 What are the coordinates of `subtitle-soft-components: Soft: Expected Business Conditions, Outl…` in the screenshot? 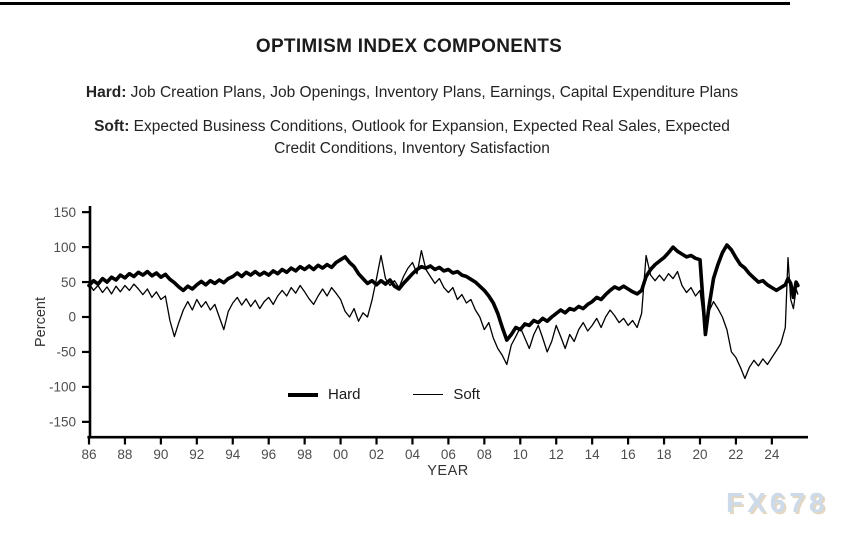 It's located at (412, 138).